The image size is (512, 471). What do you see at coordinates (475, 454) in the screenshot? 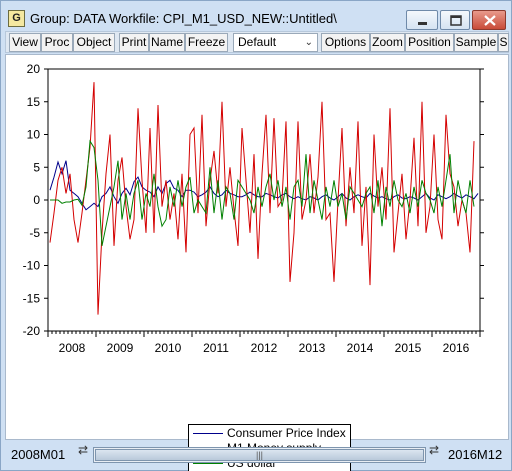
I see `sample-end-label: 2016M12` at bounding box center [475, 454].